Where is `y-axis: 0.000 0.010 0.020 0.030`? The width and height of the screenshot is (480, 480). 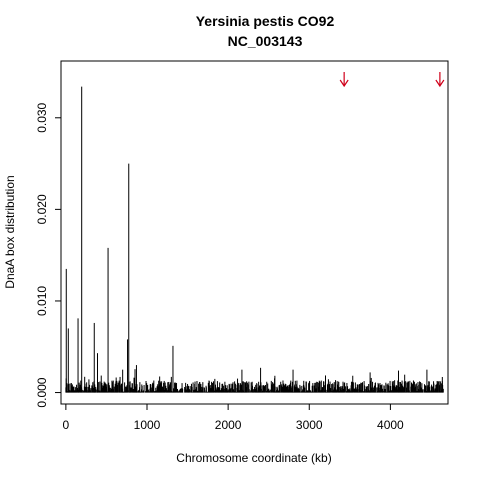 y-axis: 0.000 0.010 0.020 0.030 is located at coordinates (48, 255).